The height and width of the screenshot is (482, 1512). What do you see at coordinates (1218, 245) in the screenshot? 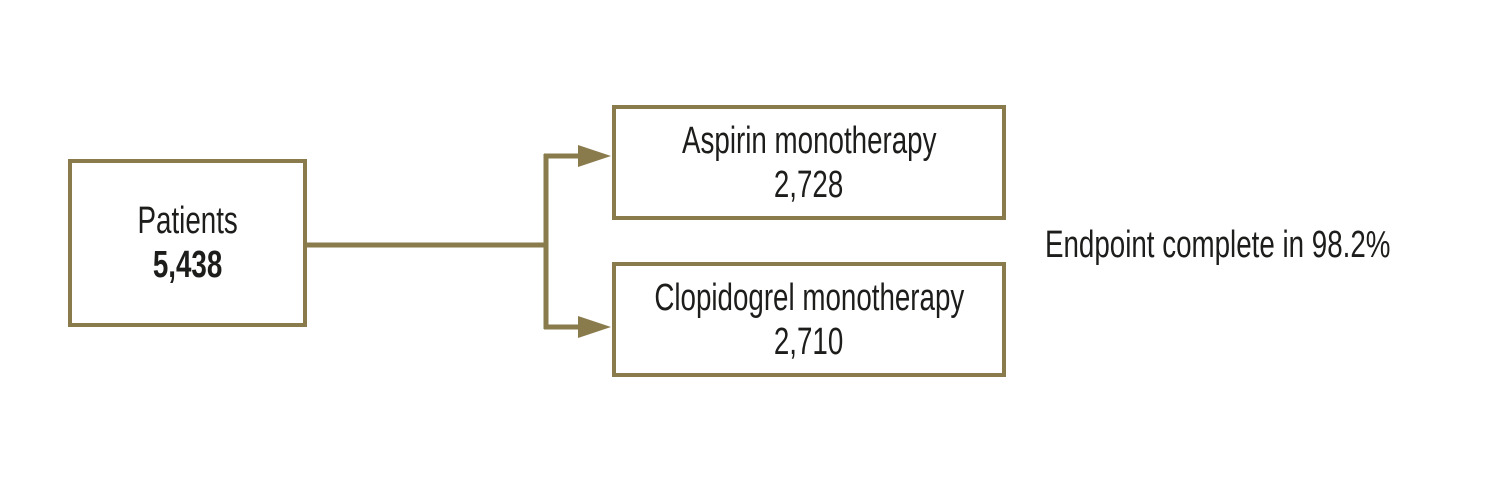
I see `endpoint-annotation: Endpoint complete in 98.2%` at bounding box center [1218, 245].